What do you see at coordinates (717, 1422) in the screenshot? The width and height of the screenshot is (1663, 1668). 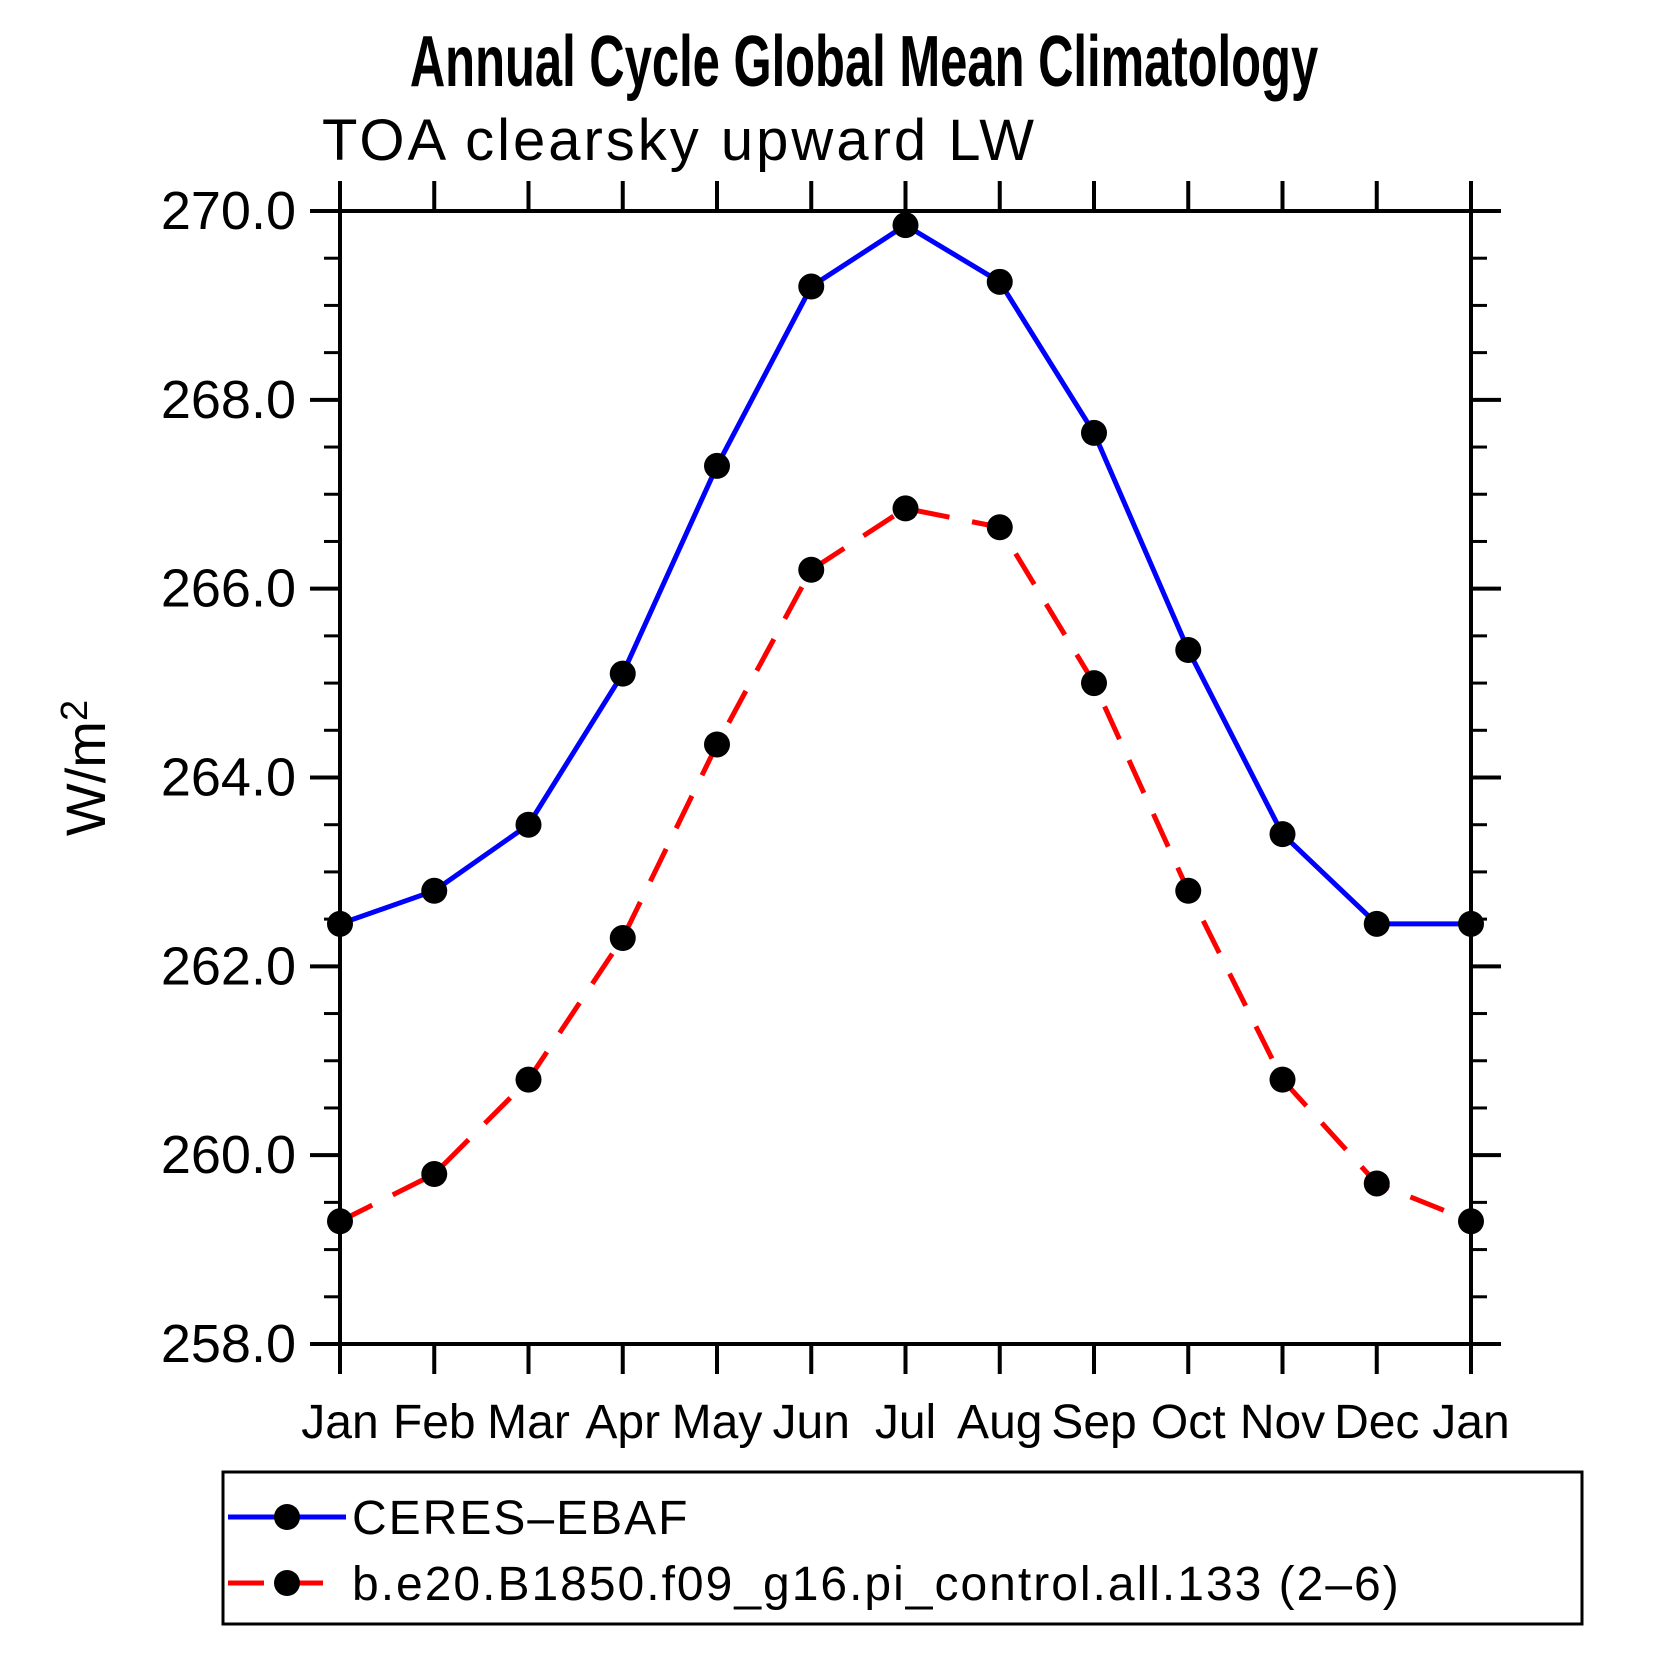 I see `x-tick-label: May` at bounding box center [717, 1422].